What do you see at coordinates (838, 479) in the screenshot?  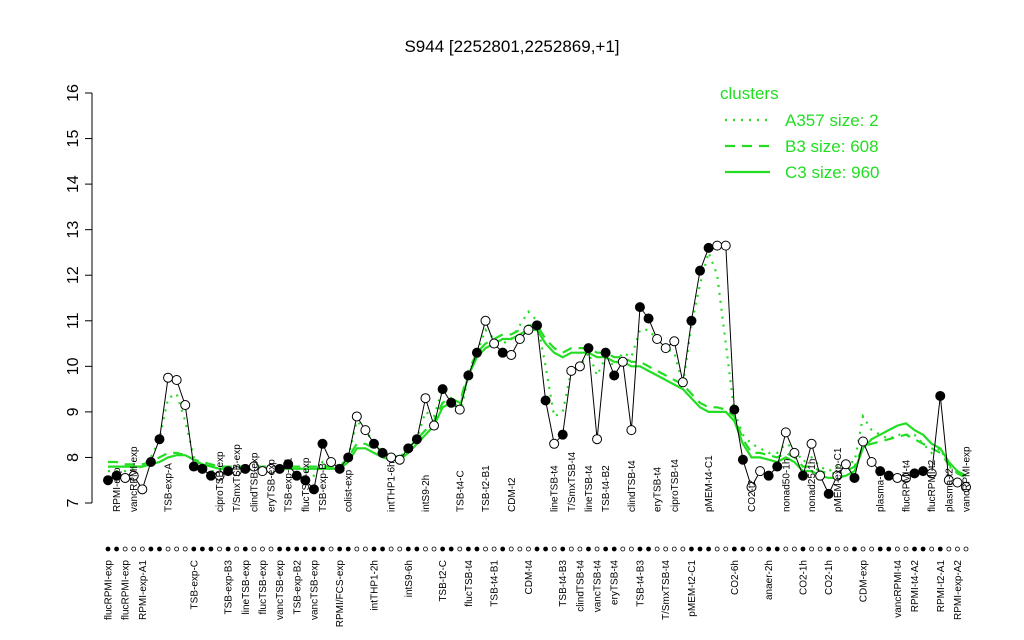 I see `x-tick-label: pMEM-exp-C1` at bounding box center [838, 479].